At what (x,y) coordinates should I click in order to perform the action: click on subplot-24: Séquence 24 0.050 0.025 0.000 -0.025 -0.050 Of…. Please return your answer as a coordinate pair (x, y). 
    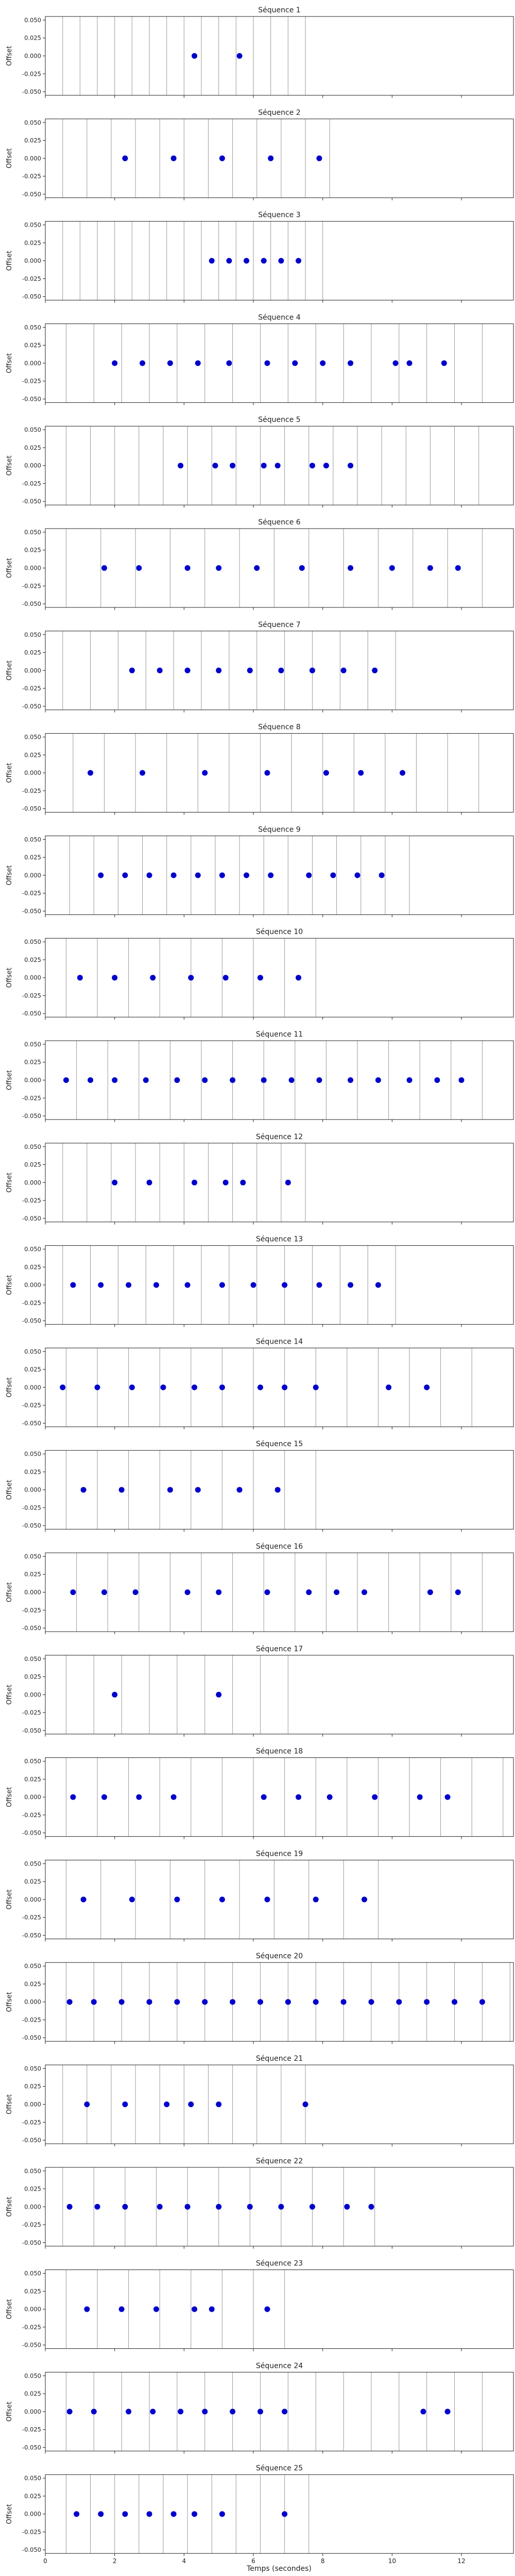
    Looking at the image, I should click on (260, 2408).